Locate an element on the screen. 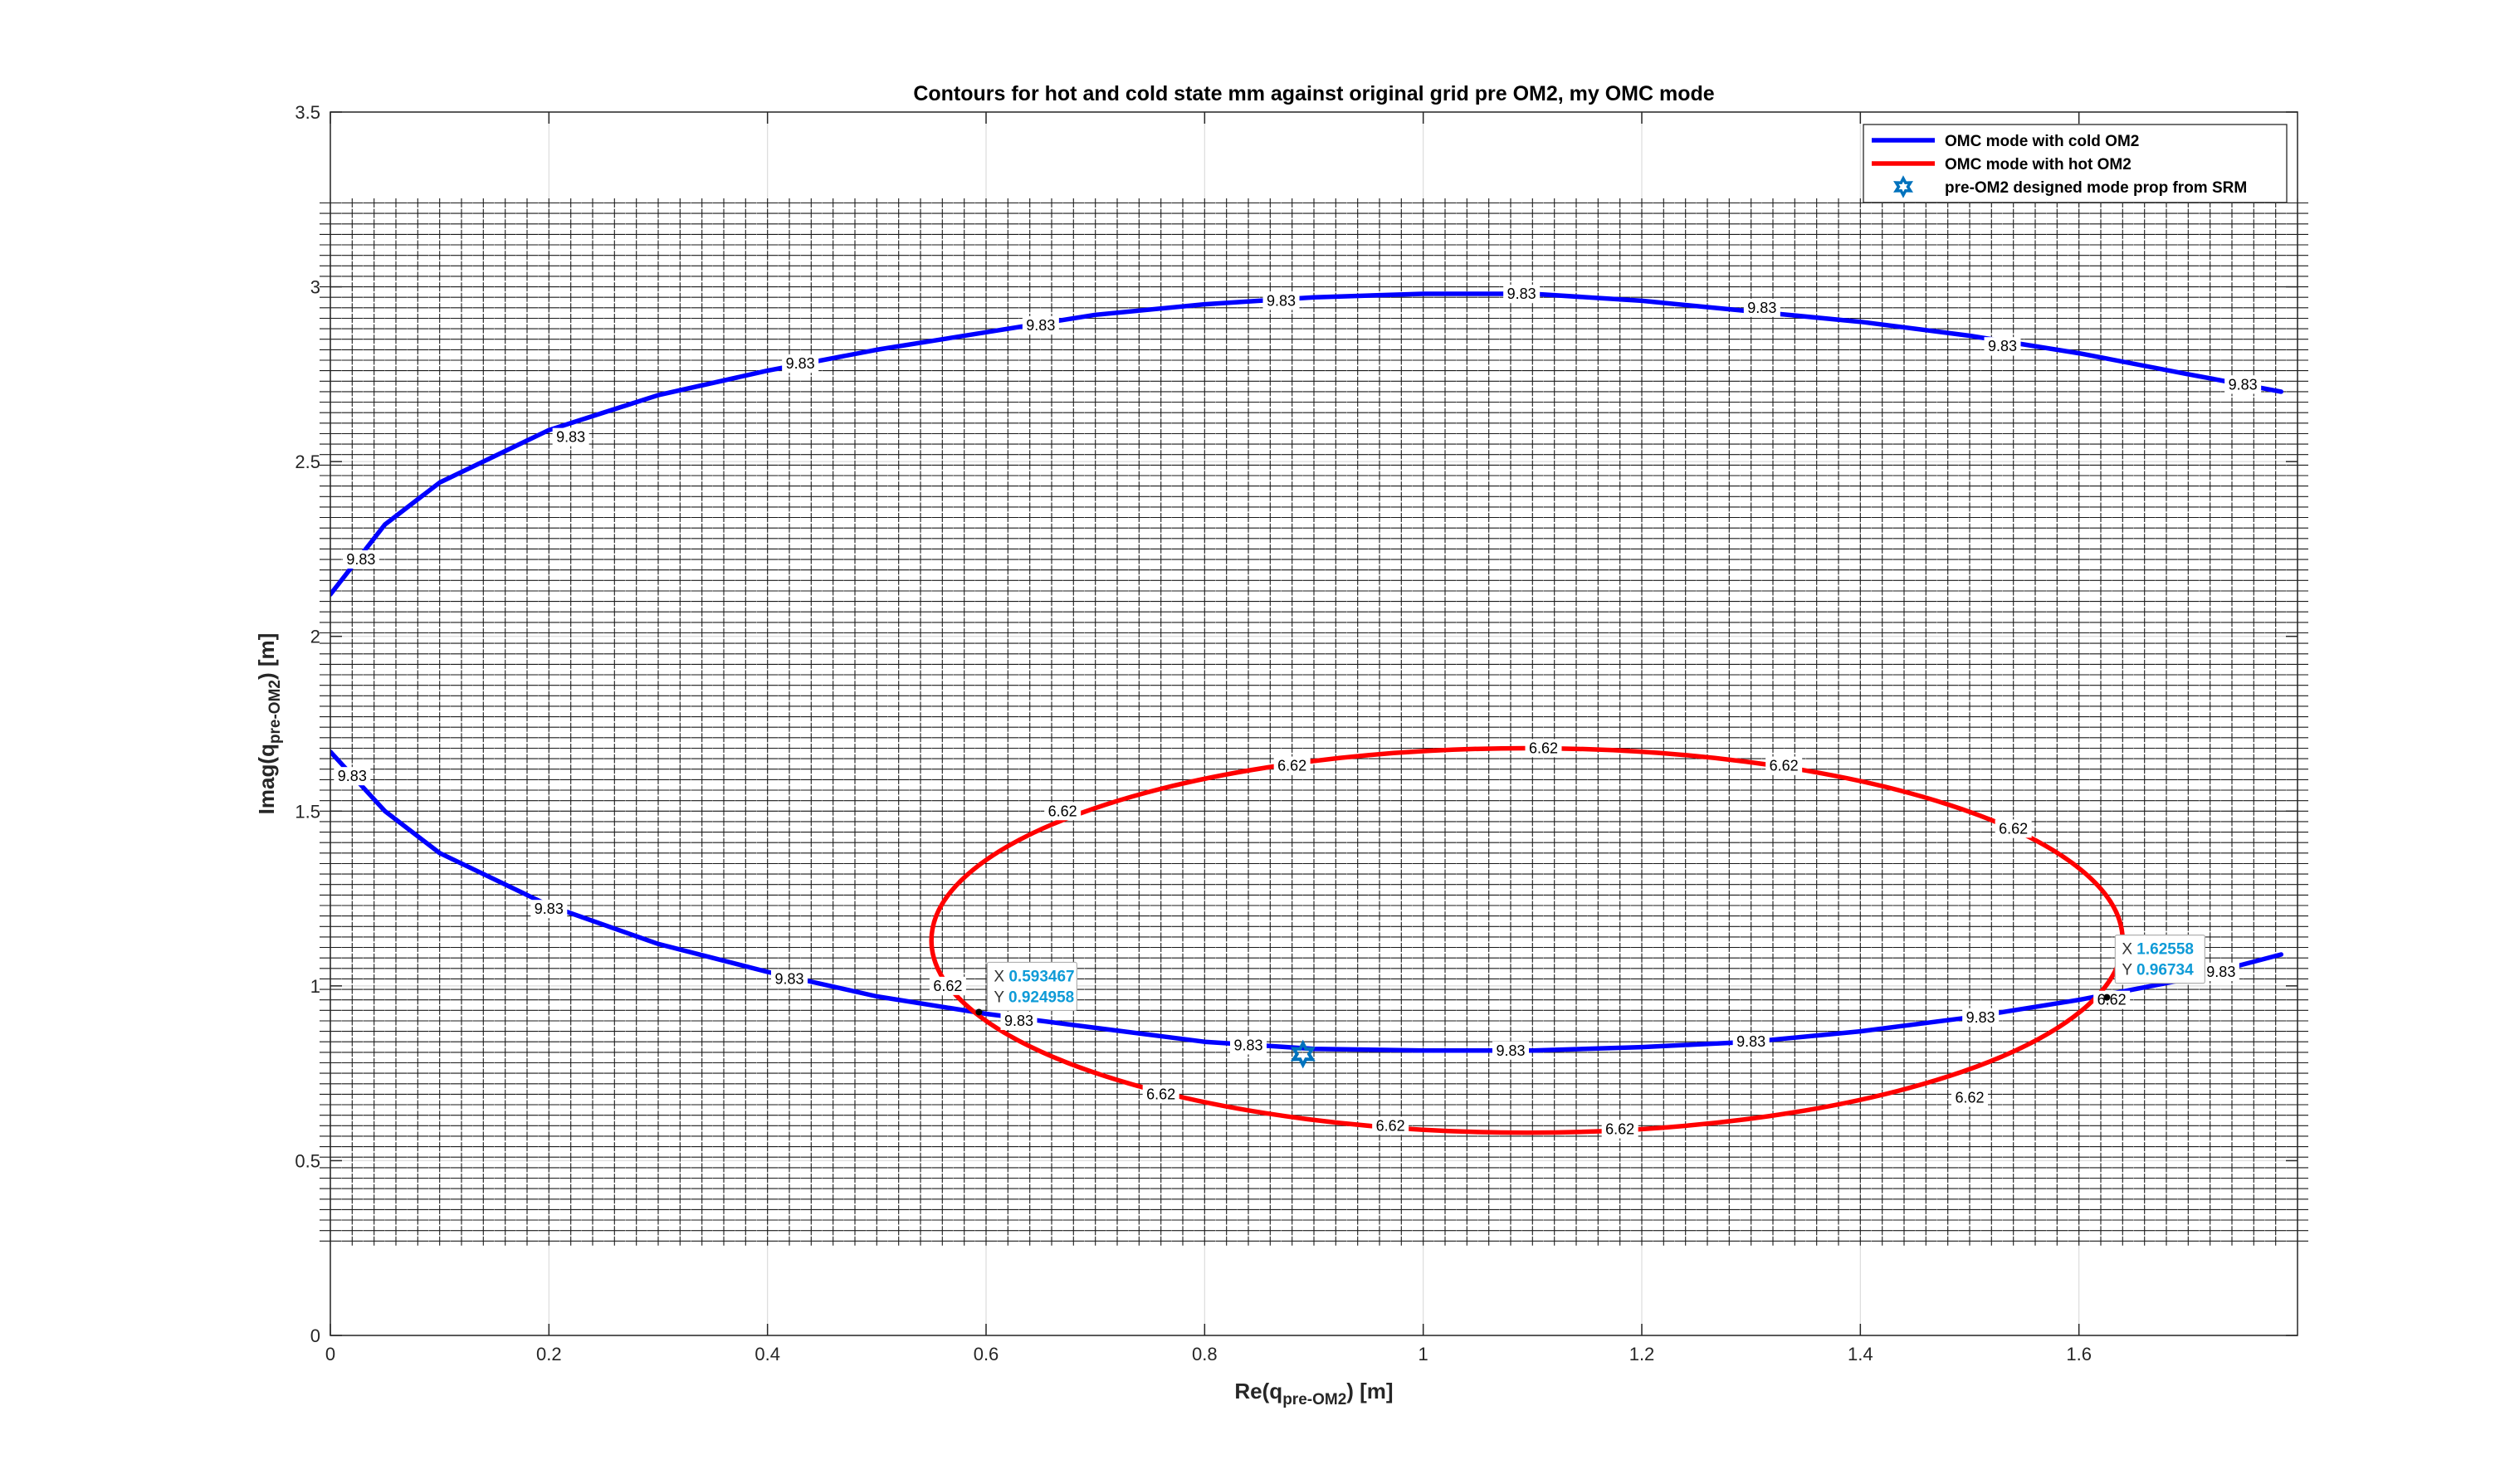 This screenshot has height=1484, width=2510. x-axis-label-main: Re(q is located at coordinates (1258, 1391).